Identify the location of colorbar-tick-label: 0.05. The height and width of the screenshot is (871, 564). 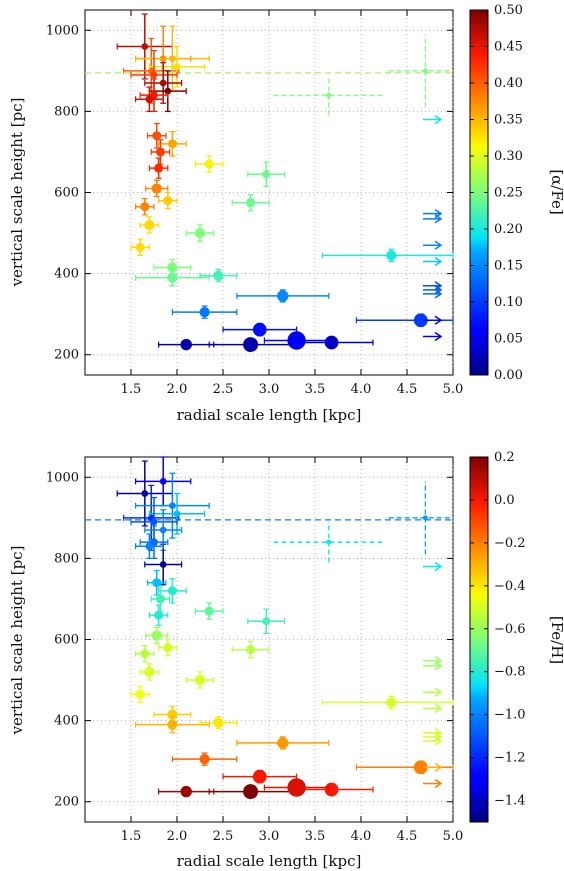
(508, 339).